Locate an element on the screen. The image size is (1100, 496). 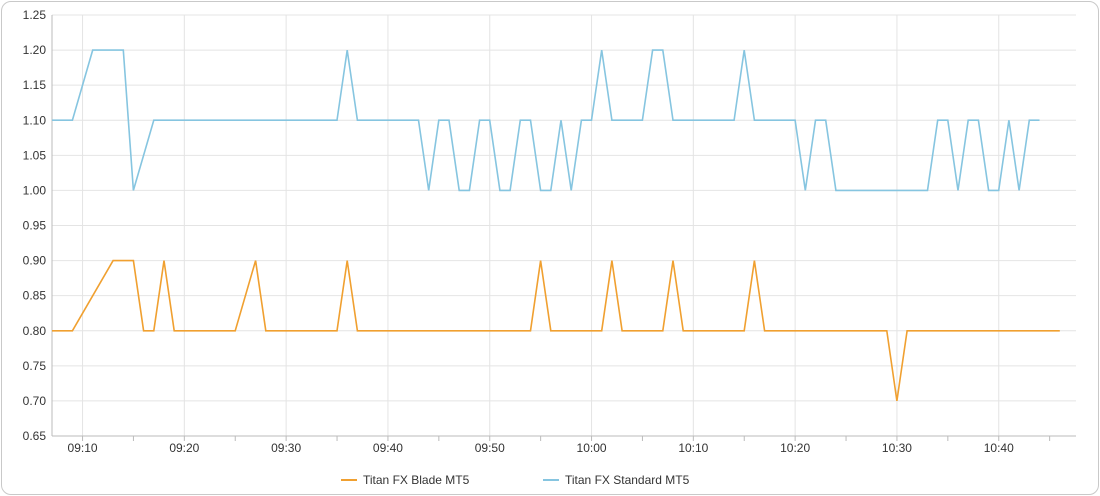
y-tick-label: 0.75 is located at coordinates (35, 366).